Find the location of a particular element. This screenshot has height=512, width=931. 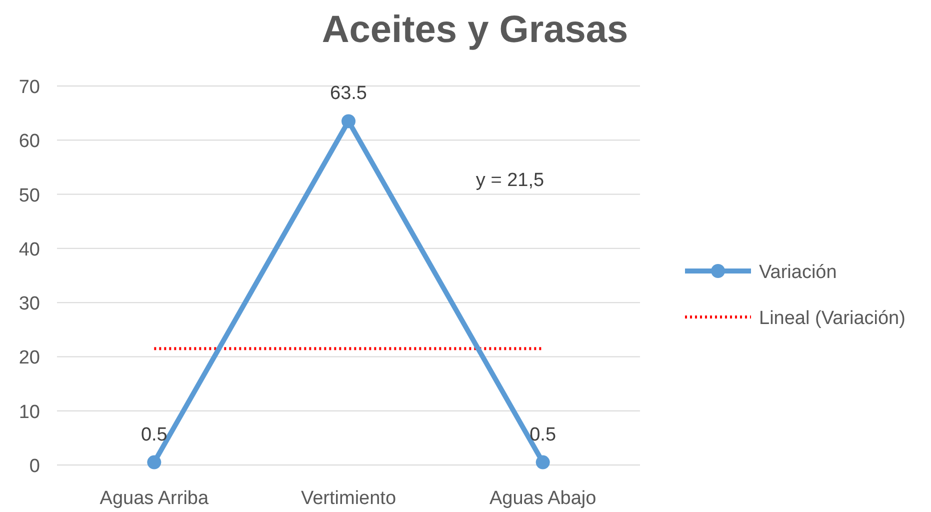

y-tick-label: 0 is located at coordinates (34, 466).